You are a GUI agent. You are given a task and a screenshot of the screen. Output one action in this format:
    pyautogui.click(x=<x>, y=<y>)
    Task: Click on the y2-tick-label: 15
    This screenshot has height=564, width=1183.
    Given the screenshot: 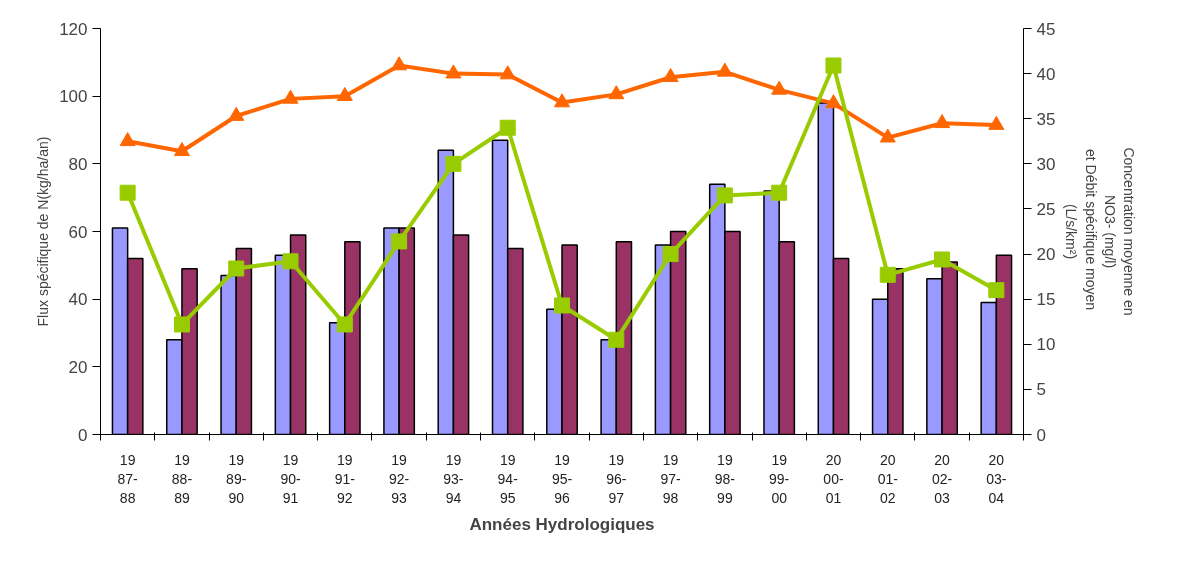 What is the action you would take?
    pyautogui.click(x=1046, y=300)
    